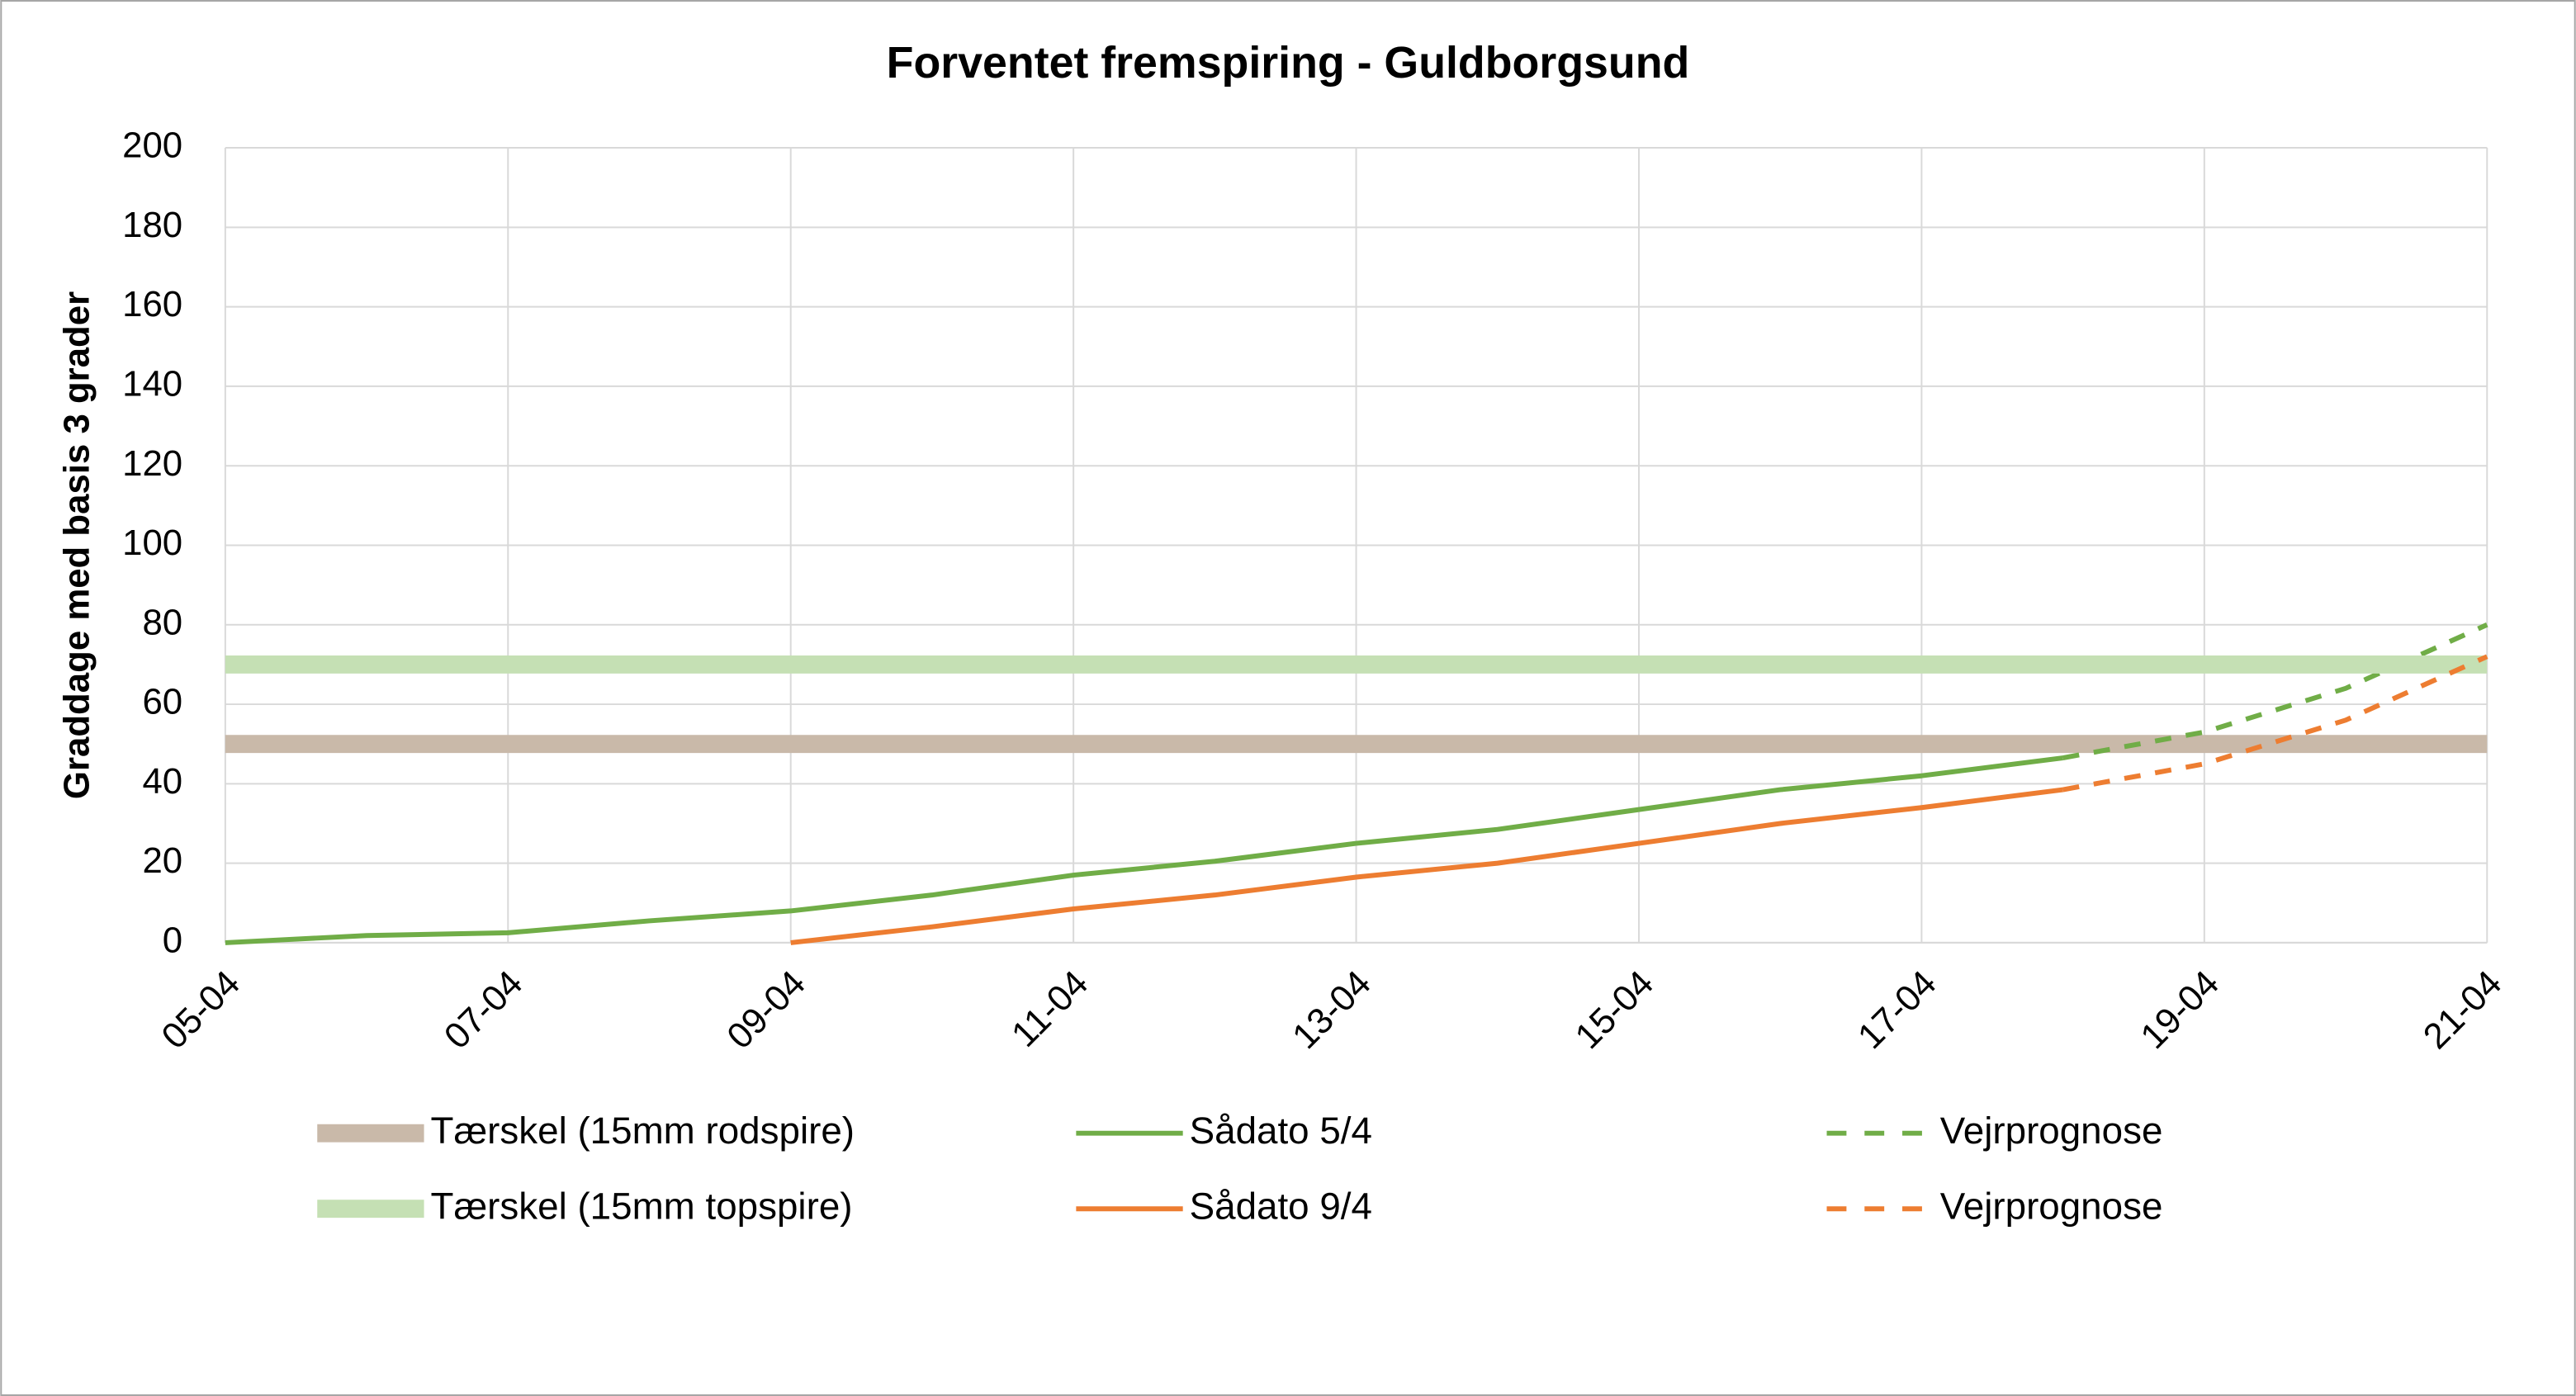  I want to click on y-tick-label: 140, so click(152, 383).